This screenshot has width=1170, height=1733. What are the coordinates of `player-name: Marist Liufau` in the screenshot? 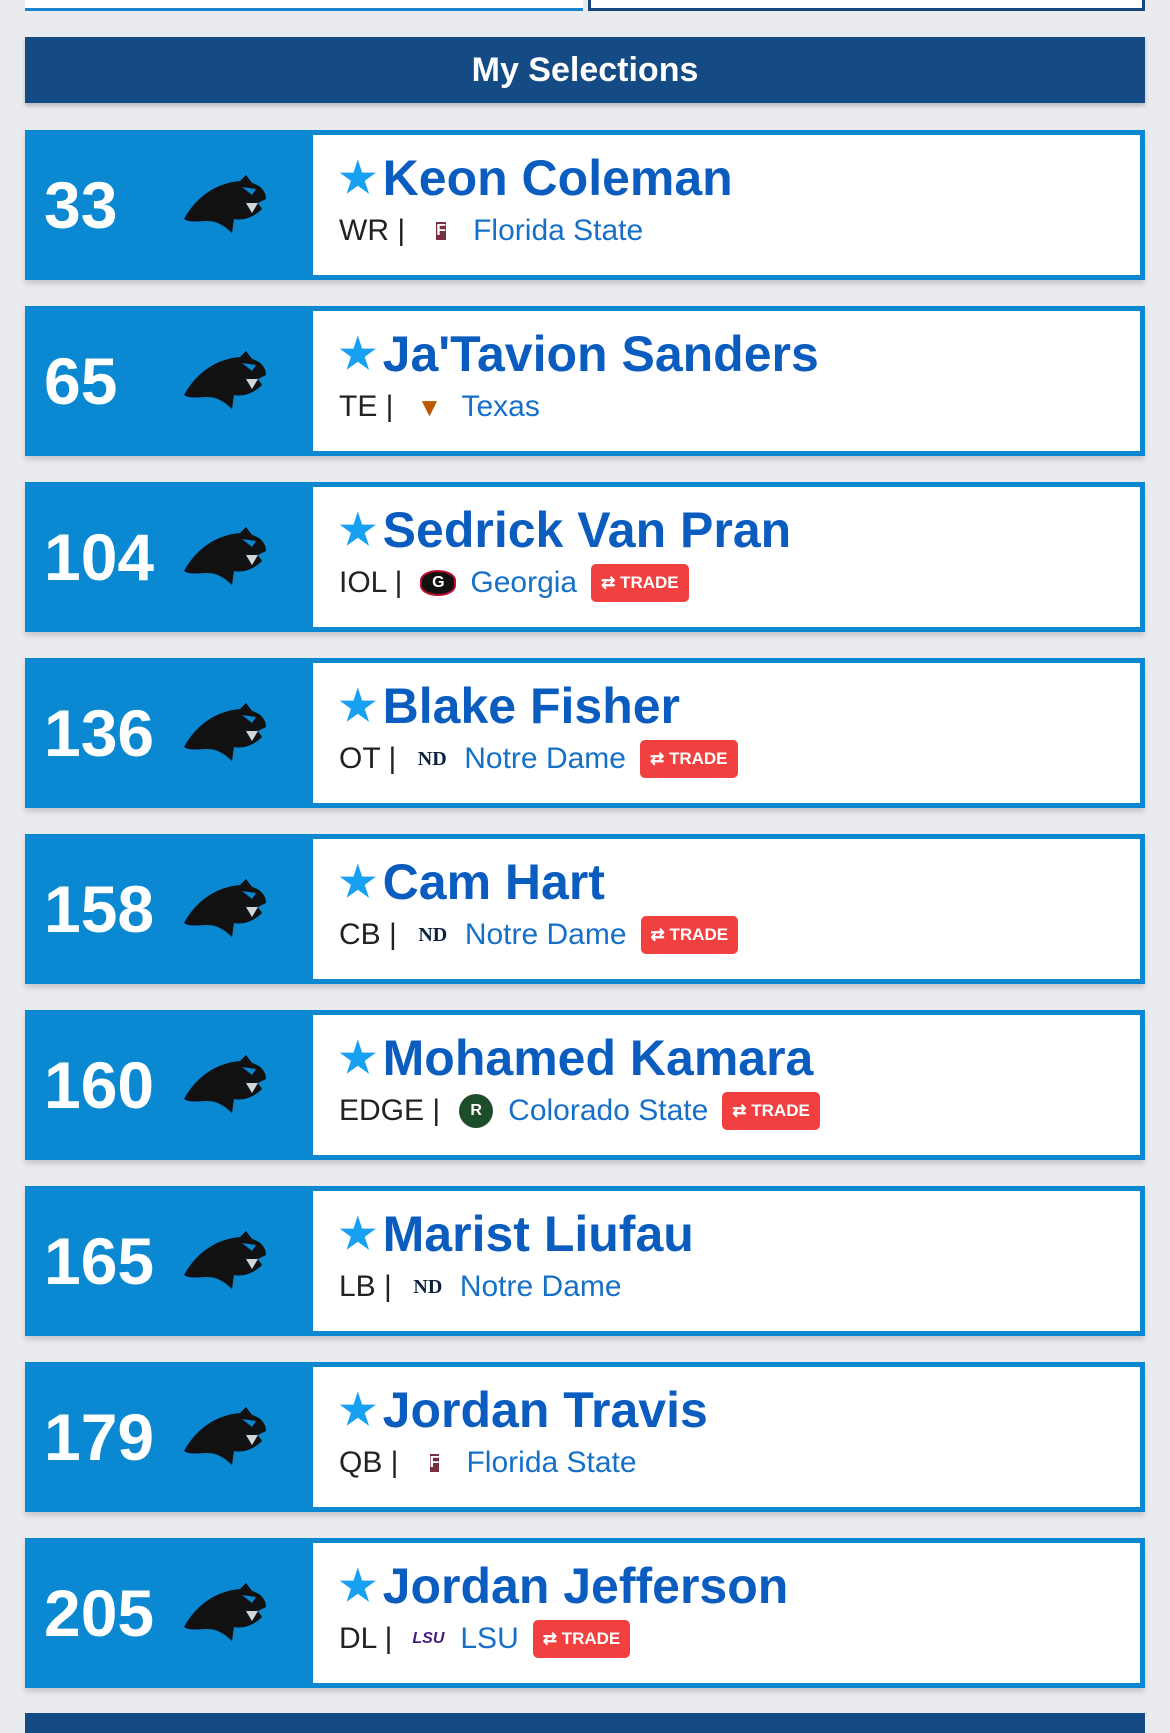 It's located at (538, 1234).